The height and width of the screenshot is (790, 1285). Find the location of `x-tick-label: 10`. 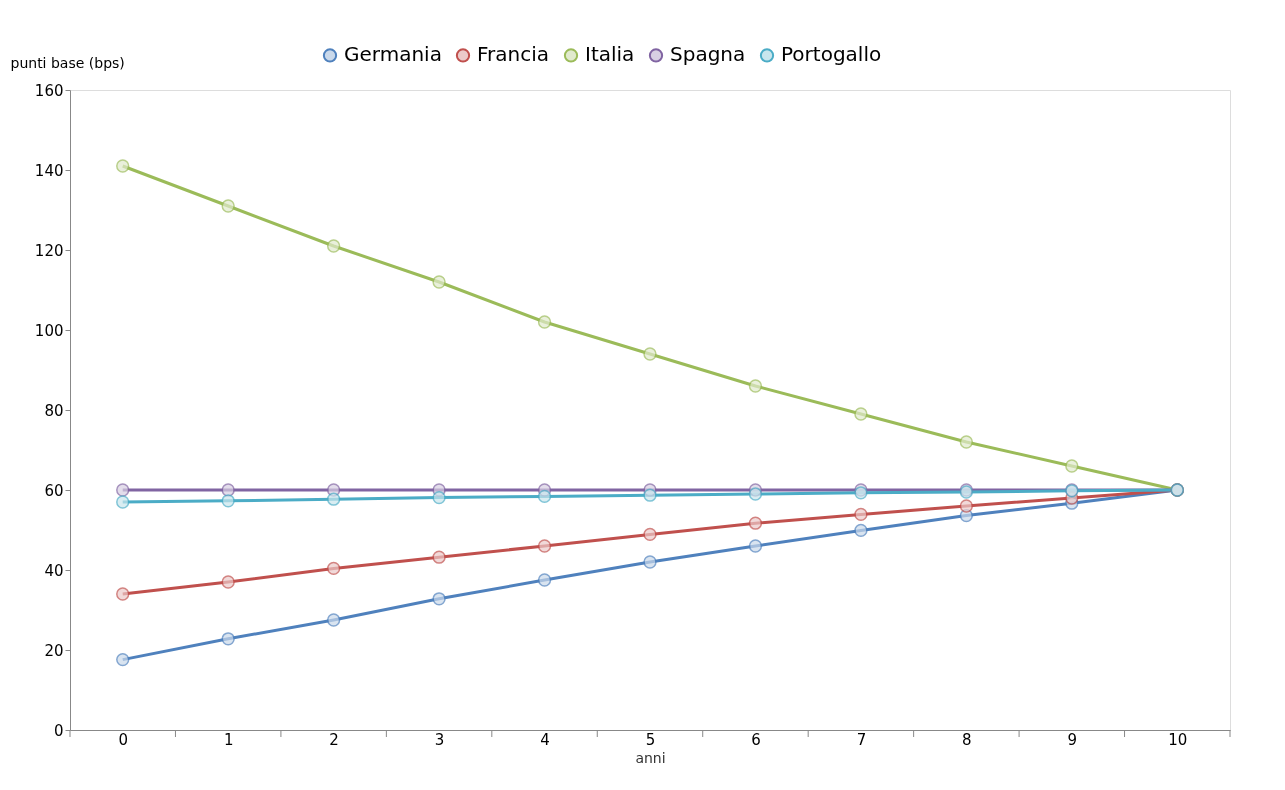

x-tick-label: 10 is located at coordinates (1178, 739).